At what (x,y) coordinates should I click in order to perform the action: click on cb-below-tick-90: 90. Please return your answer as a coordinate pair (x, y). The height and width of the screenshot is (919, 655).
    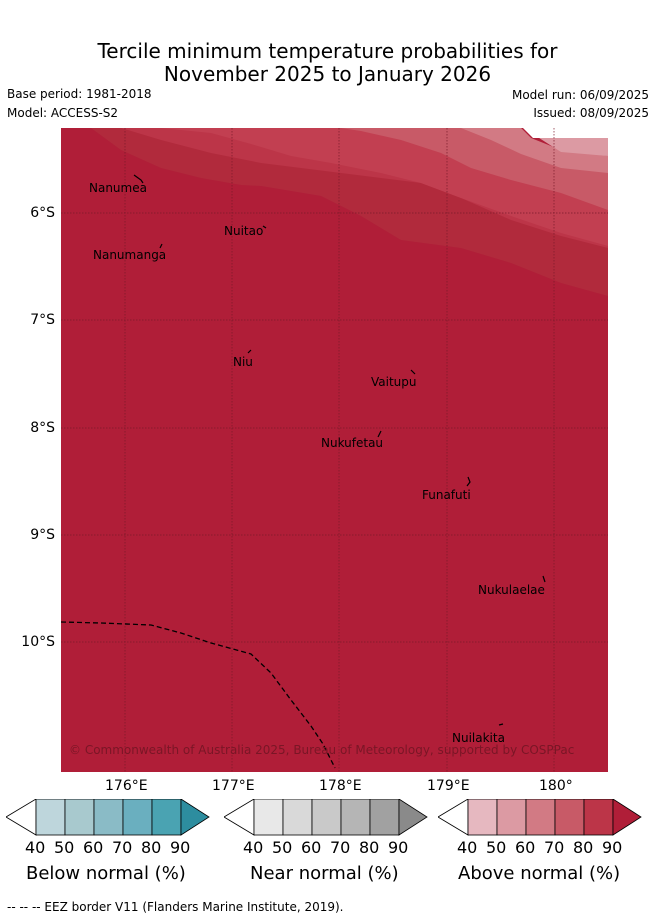
    Looking at the image, I should click on (180, 847).